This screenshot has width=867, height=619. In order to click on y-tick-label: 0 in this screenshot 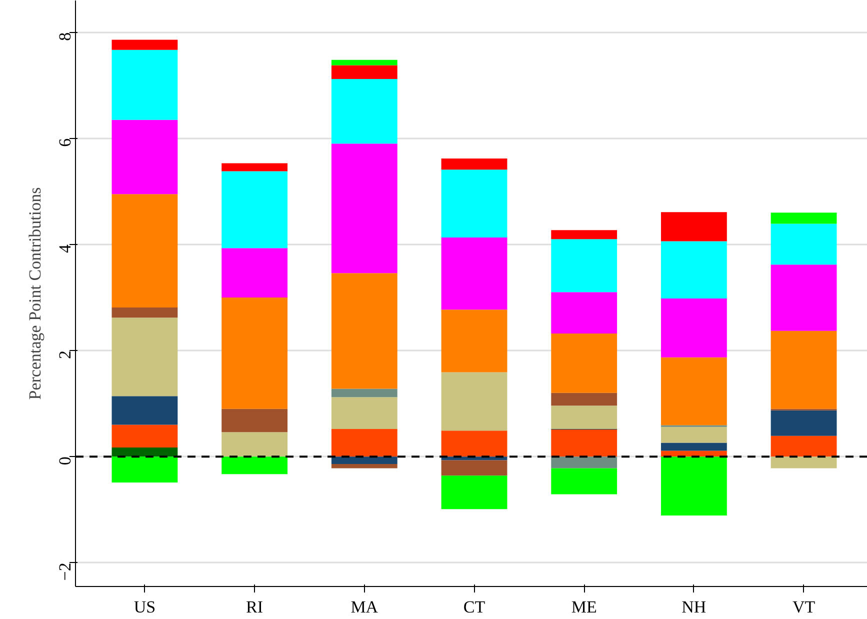, I will do `click(65, 461)`.